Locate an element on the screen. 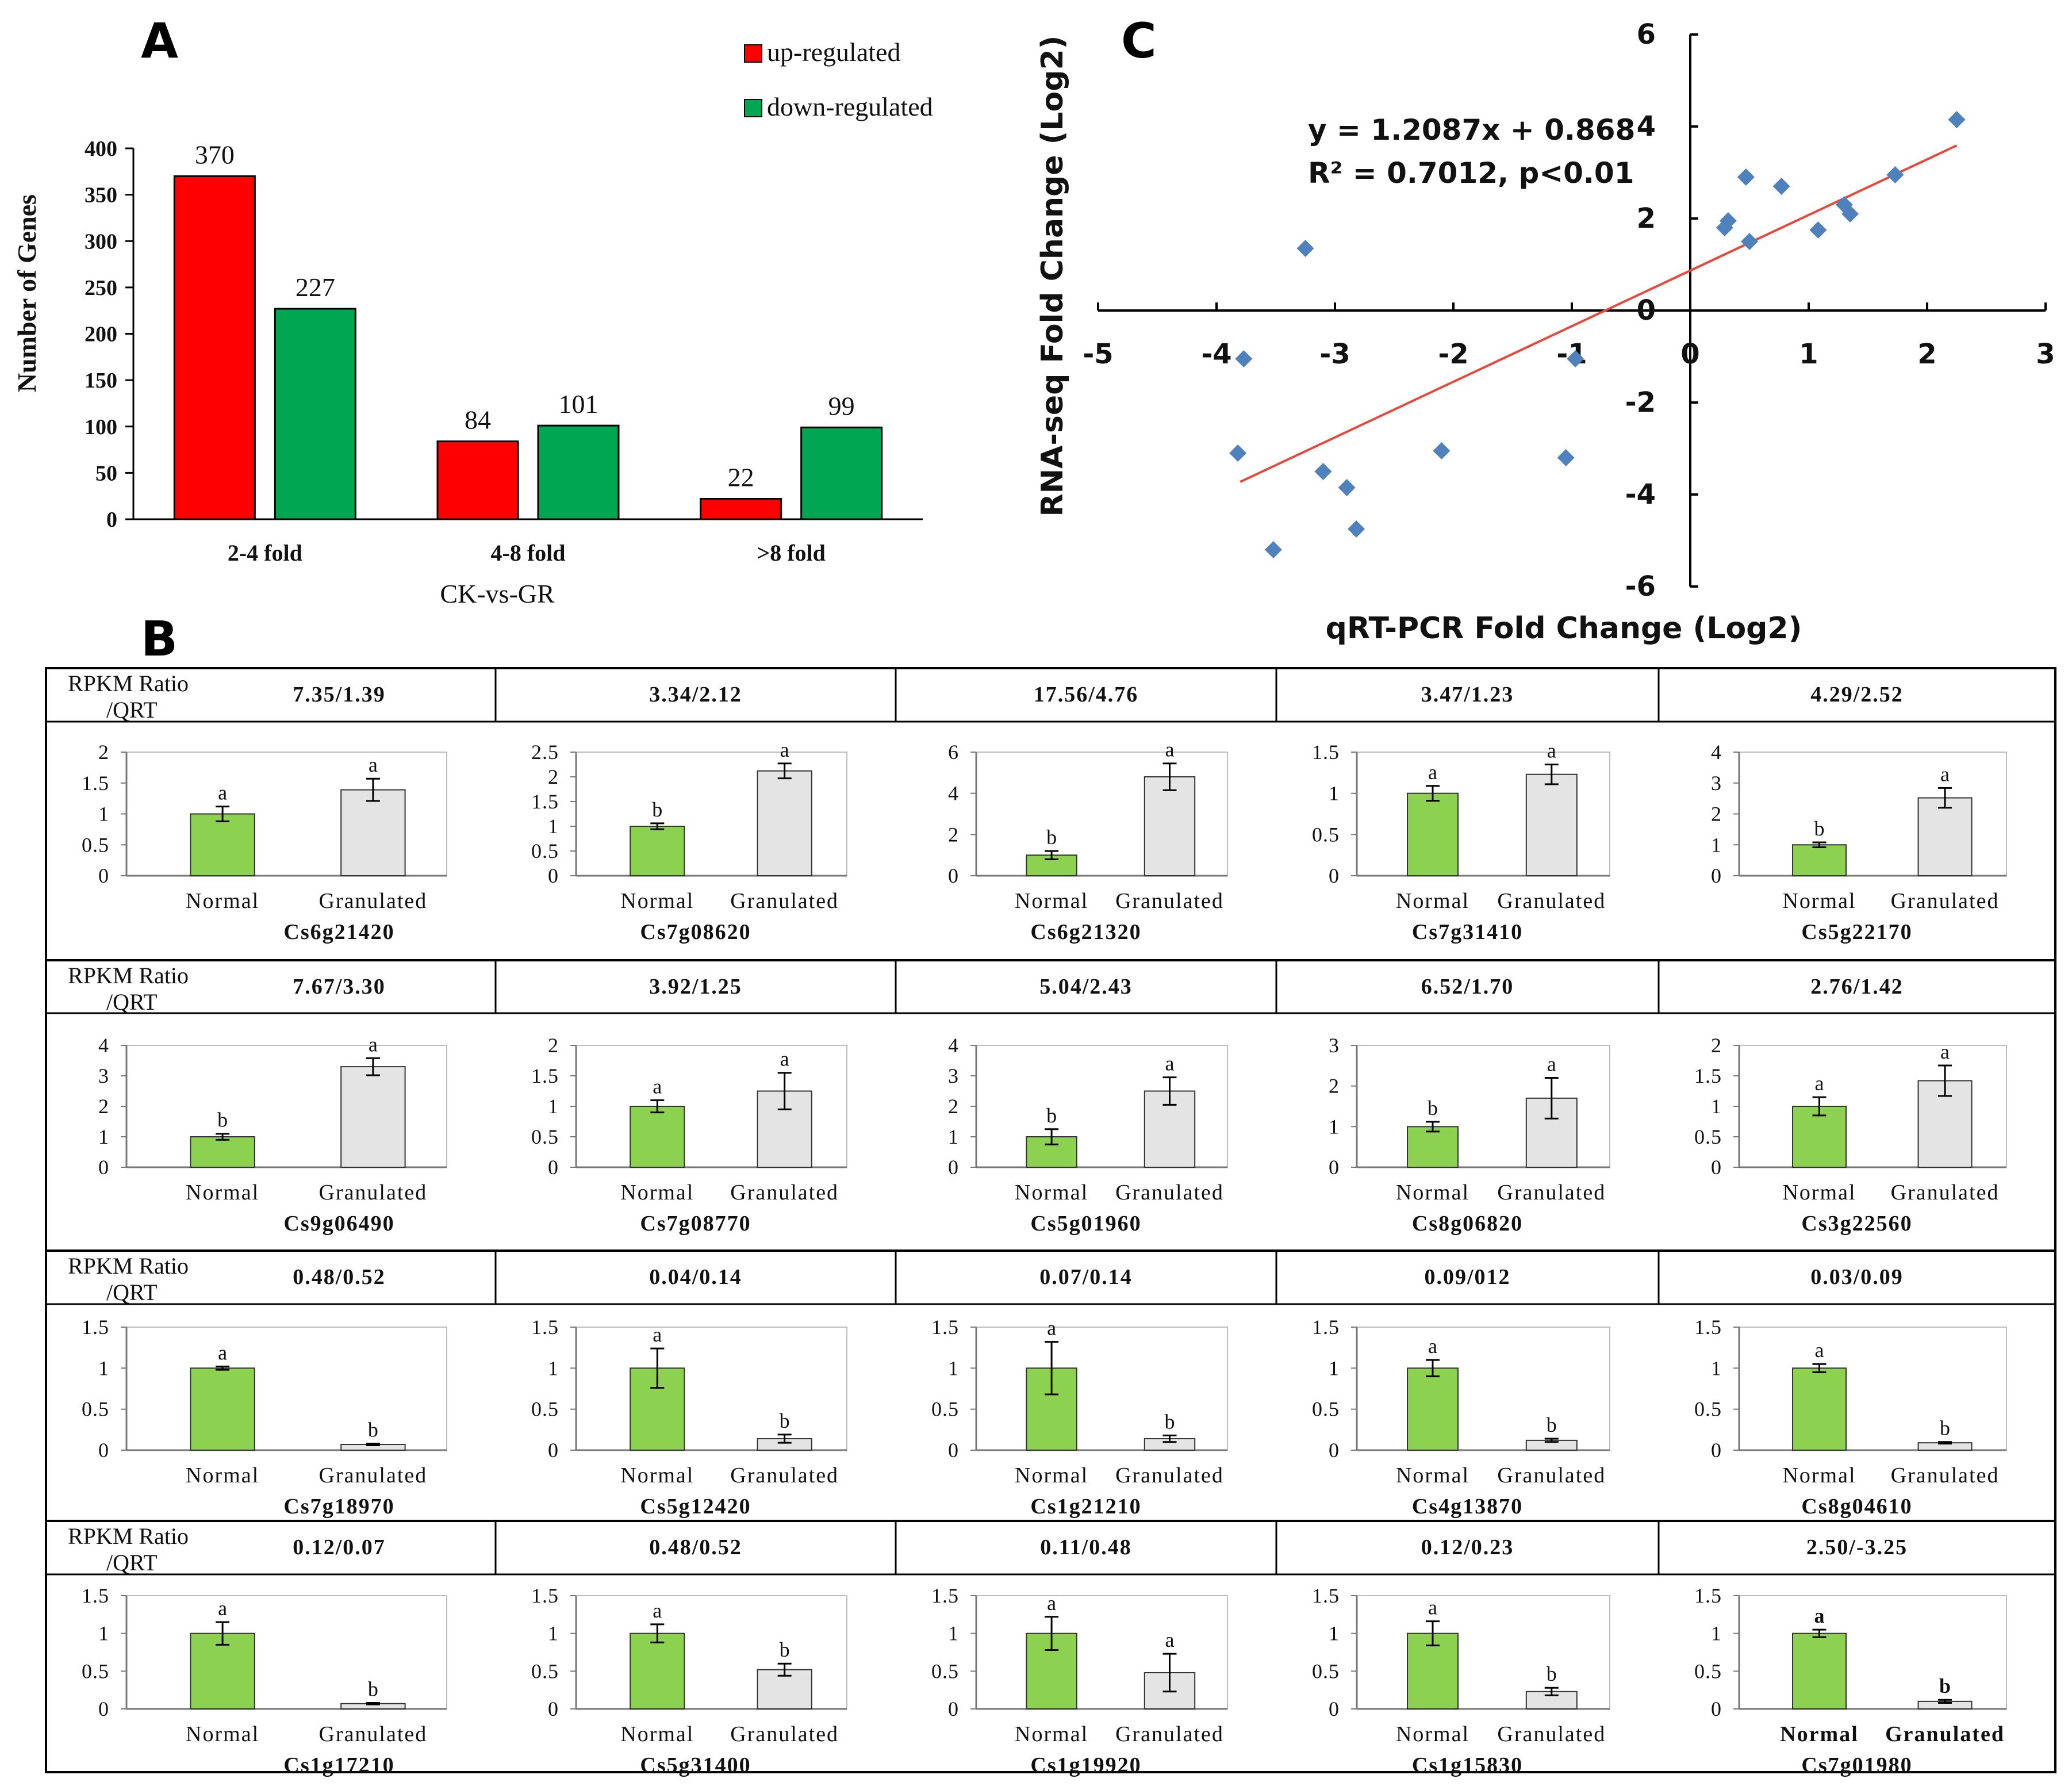 Image resolution: width=2072 pixels, height=1790 pixels. panel-a-category-label: 4-8 fold is located at coordinates (528, 553).